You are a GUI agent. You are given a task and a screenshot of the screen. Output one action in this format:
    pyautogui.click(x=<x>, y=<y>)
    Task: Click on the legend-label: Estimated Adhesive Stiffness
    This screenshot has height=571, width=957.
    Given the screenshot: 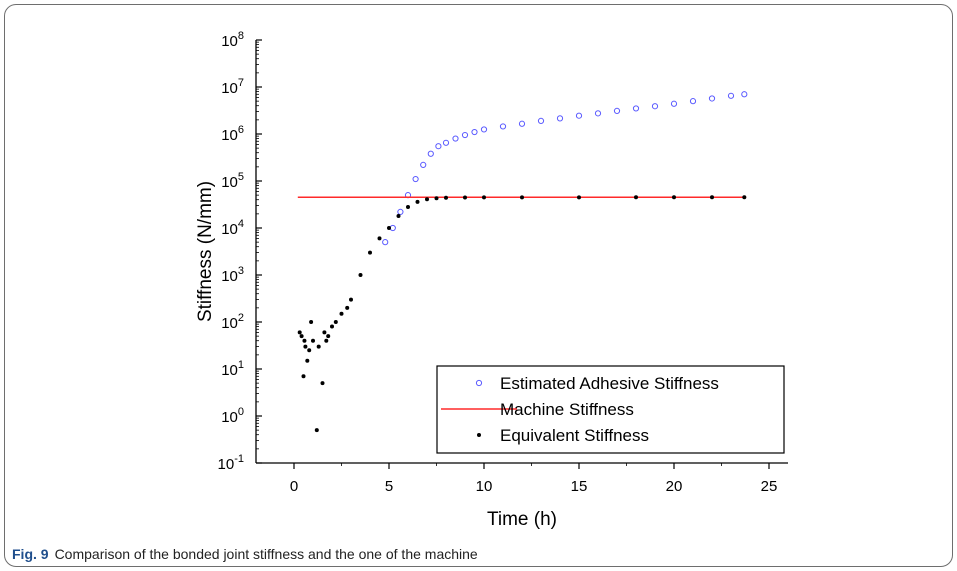 What is the action you would take?
    pyautogui.click(x=609, y=383)
    